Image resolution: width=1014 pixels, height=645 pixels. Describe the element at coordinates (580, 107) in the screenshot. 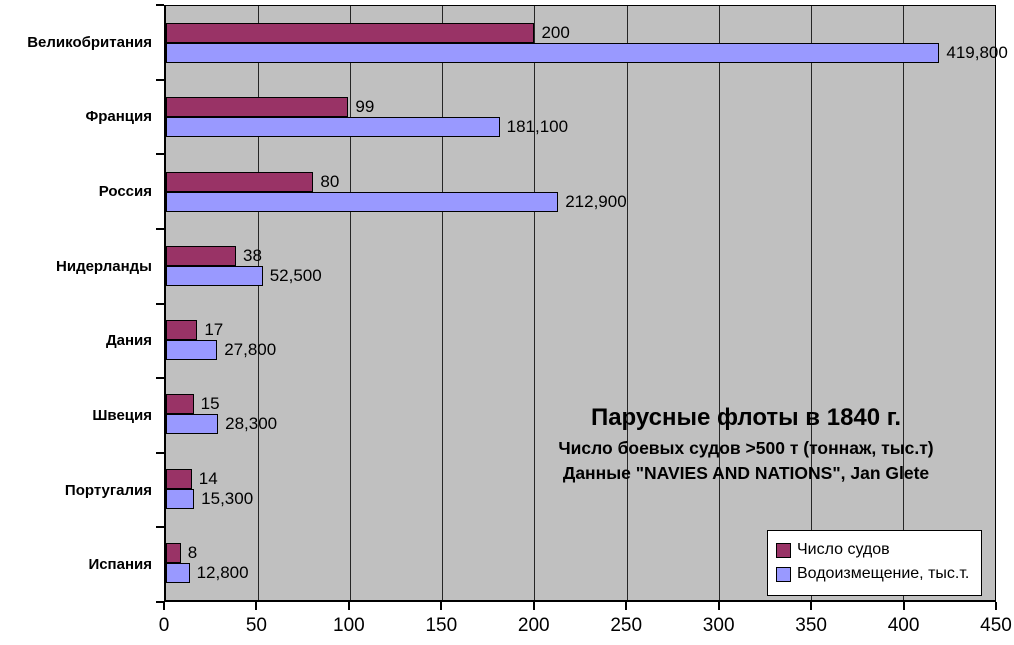

I see `bar-line: 99` at that location.